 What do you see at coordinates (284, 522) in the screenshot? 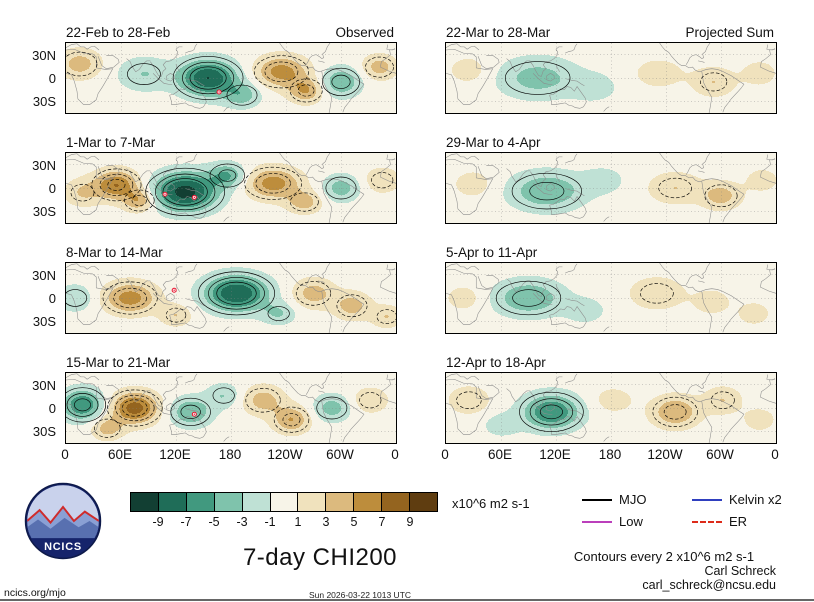
I see `colorbar-tick-labels: -9 -7 -5 -3 -1 1 3 5 7 9` at bounding box center [284, 522].